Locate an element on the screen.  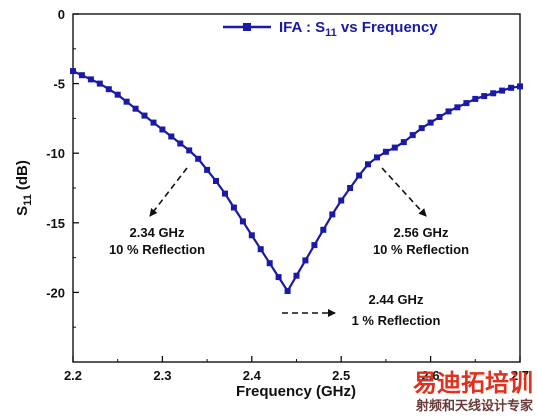
x-axis: 2.2 2.3 2.4 2.5 2.6 2.7 is located at coordinates (296, 369).